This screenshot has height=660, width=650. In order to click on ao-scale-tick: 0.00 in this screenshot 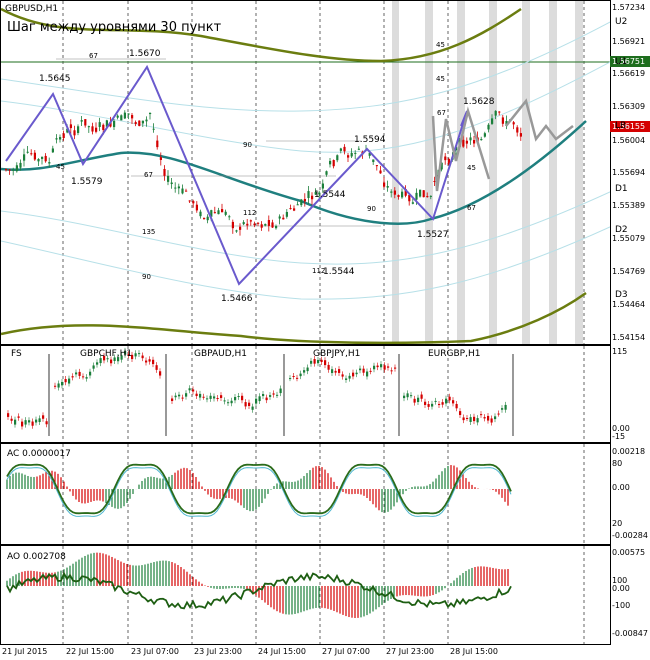, I will do `click(621, 588)`.